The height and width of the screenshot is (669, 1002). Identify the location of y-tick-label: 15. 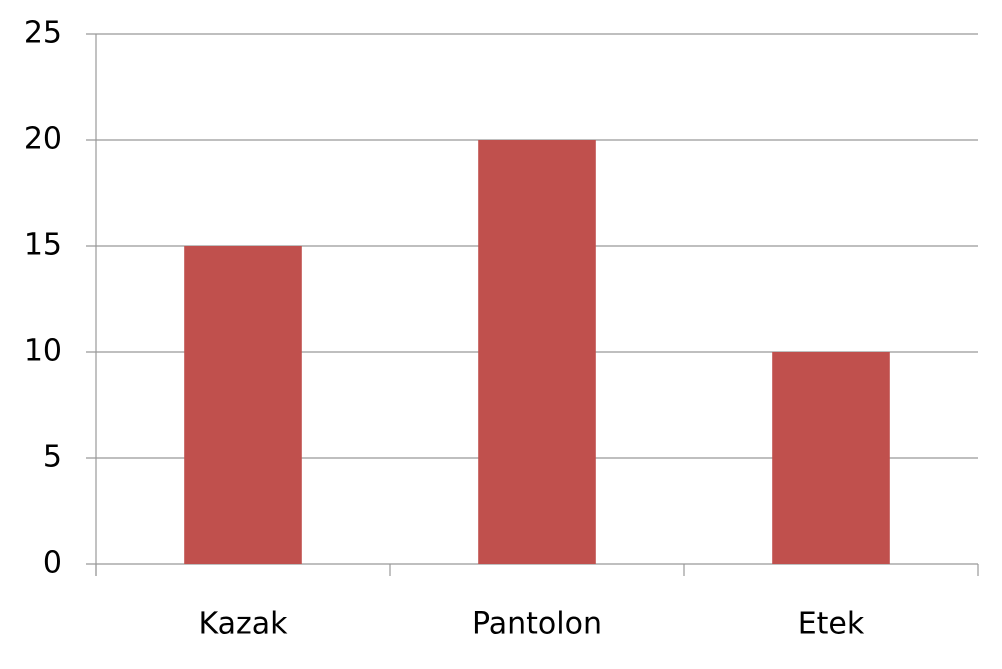
(43, 245).